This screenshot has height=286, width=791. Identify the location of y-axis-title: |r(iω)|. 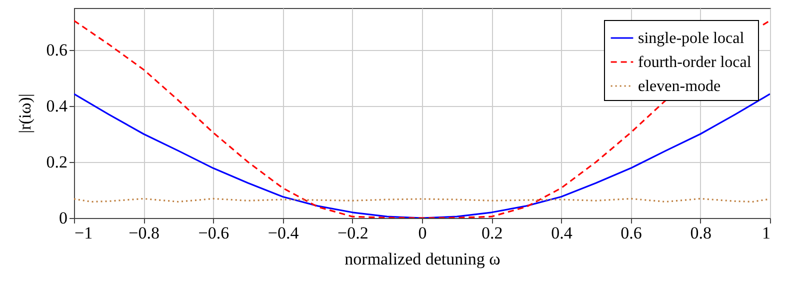
(24, 114).